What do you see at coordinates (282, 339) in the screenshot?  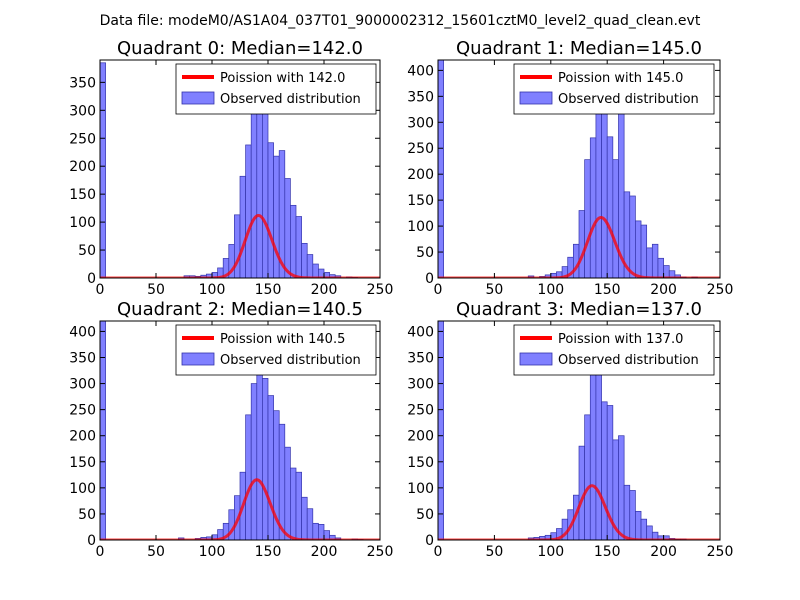 I see `legend-poisson-label: Poission with 140.5` at bounding box center [282, 339].